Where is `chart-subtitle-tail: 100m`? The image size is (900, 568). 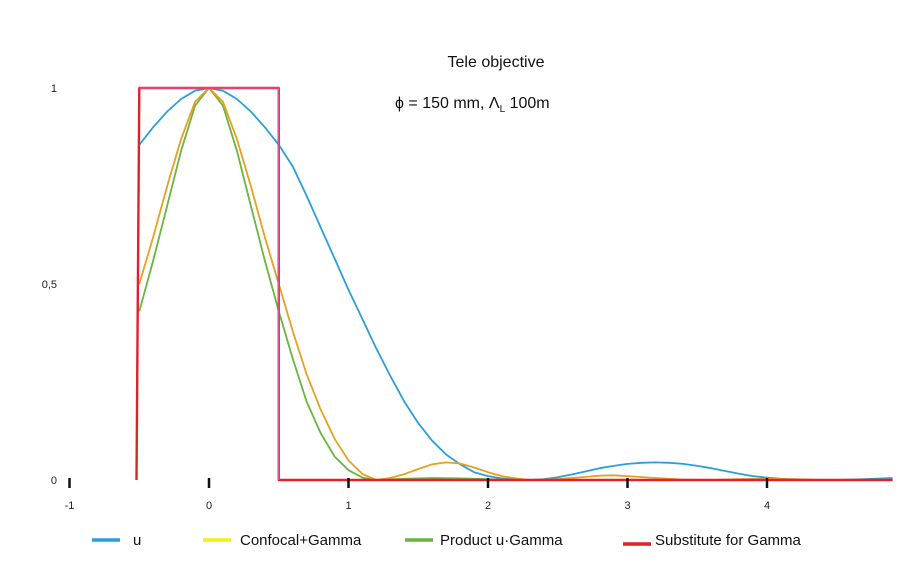
chart-subtitle-tail: 100m is located at coordinates (527, 103).